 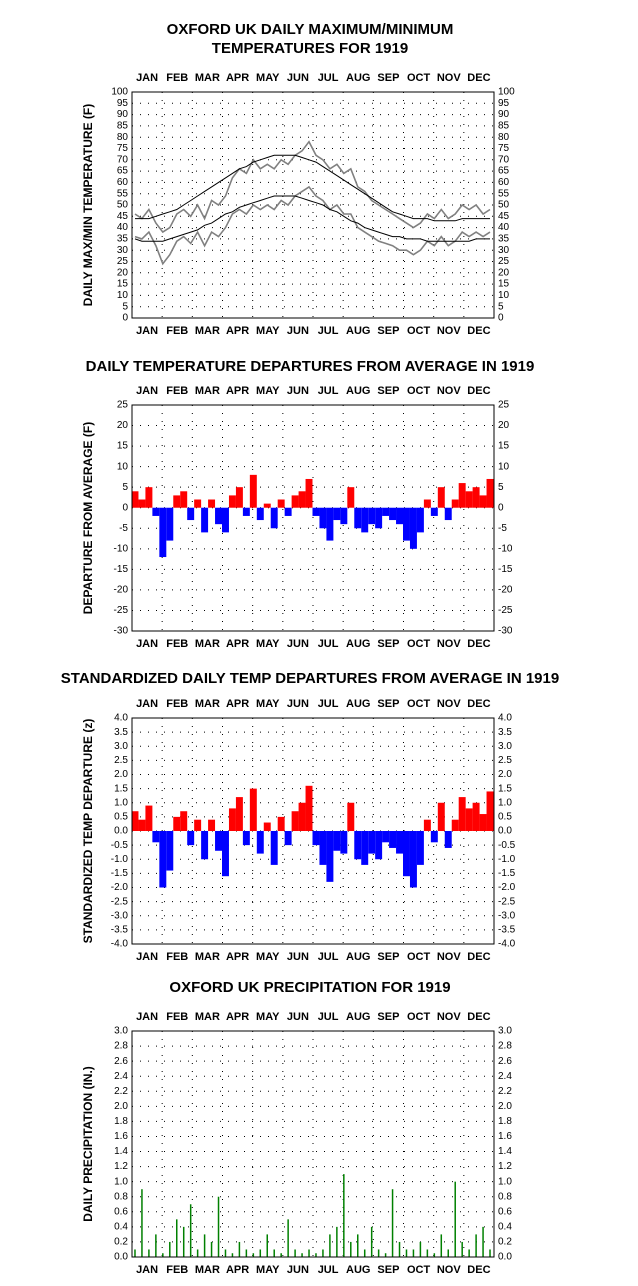 I want to click on y-tick-label: 95, so click(x=123, y=103).